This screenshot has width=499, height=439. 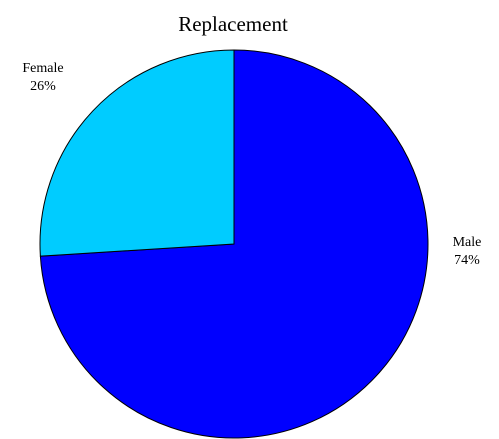 What do you see at coordinates (467, 260) in the screenshot?
I see `slice-value-male: 74%` at bounding box center [467, 260].